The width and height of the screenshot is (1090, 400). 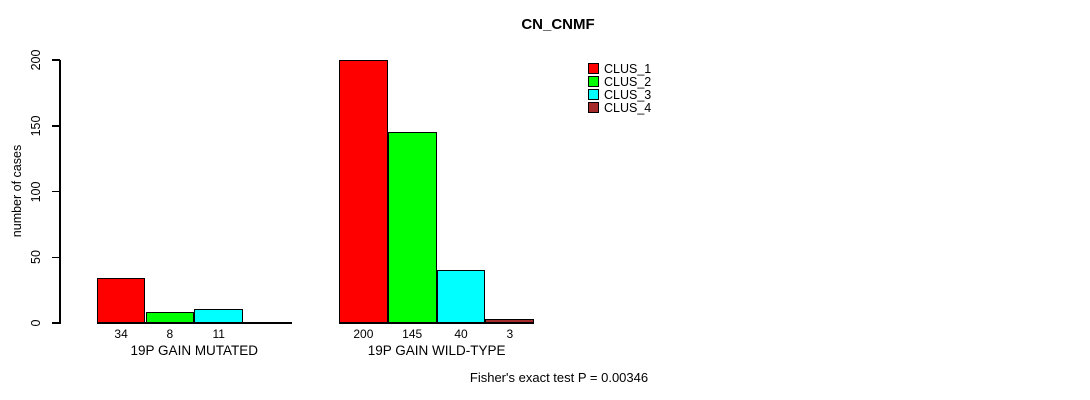 I want to click on x-group-label: 19P GAIN WILD-TYPE, so click(x=436, y=350).